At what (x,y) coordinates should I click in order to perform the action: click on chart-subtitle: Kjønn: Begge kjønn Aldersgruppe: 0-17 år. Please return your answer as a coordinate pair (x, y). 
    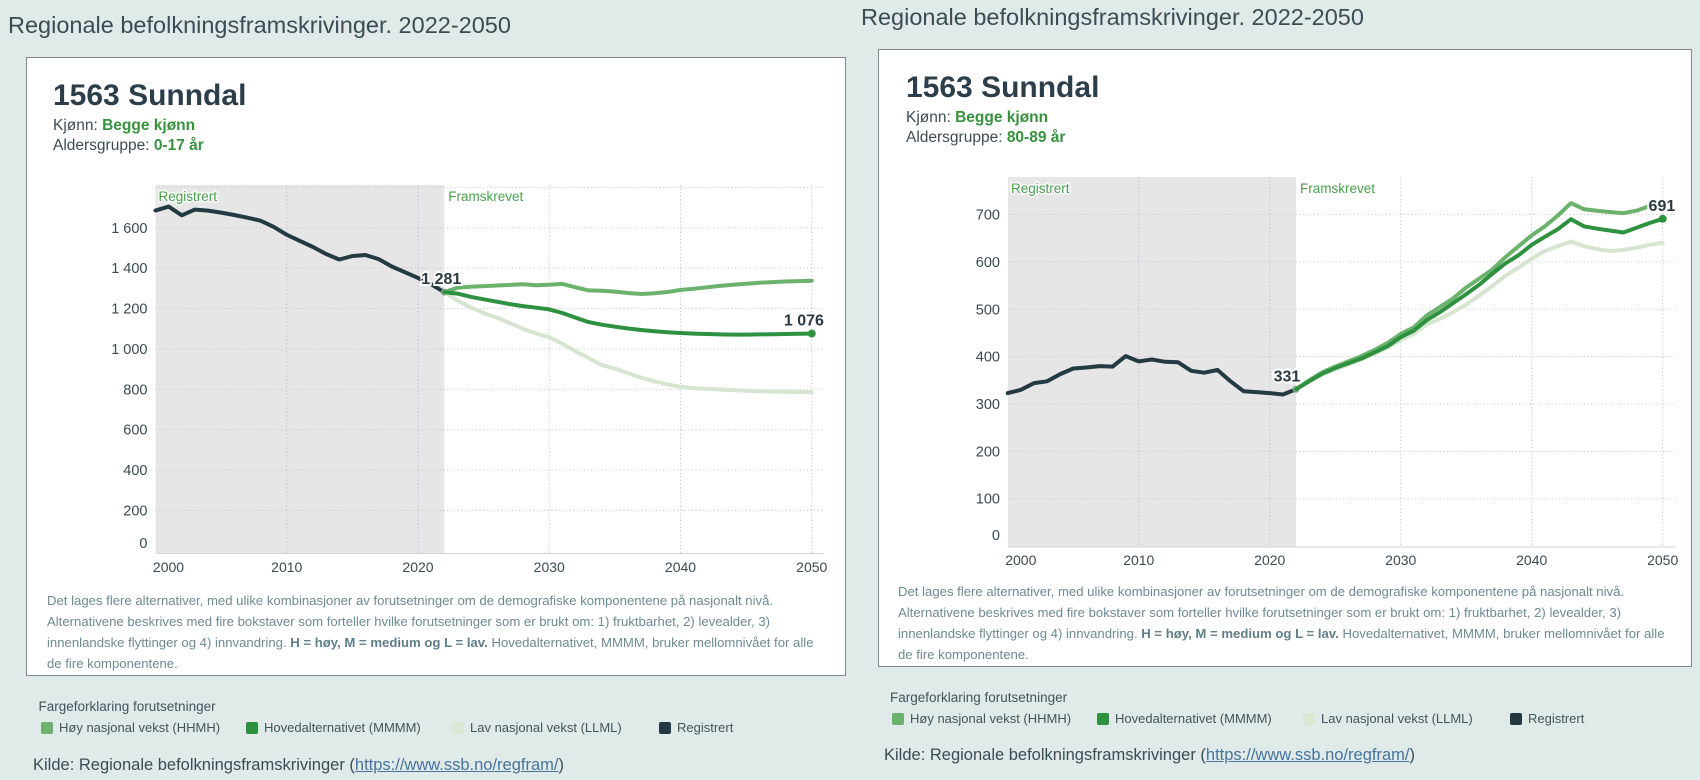
    Looking at the image, I should click on (128, 136).